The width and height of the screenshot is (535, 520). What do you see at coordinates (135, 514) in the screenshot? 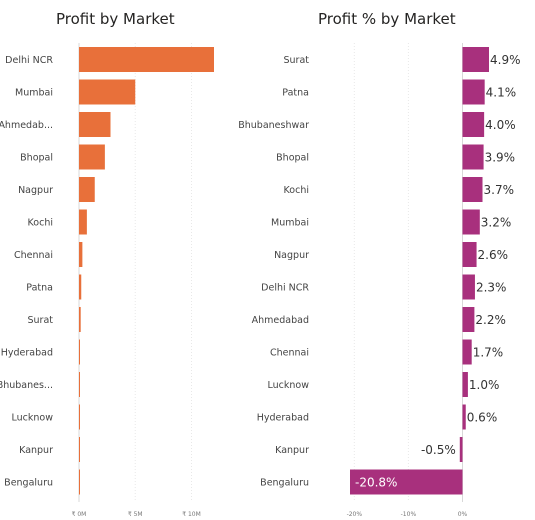
I see `x-tick-label: ₹ 5M` at bounding box center [135, 514].